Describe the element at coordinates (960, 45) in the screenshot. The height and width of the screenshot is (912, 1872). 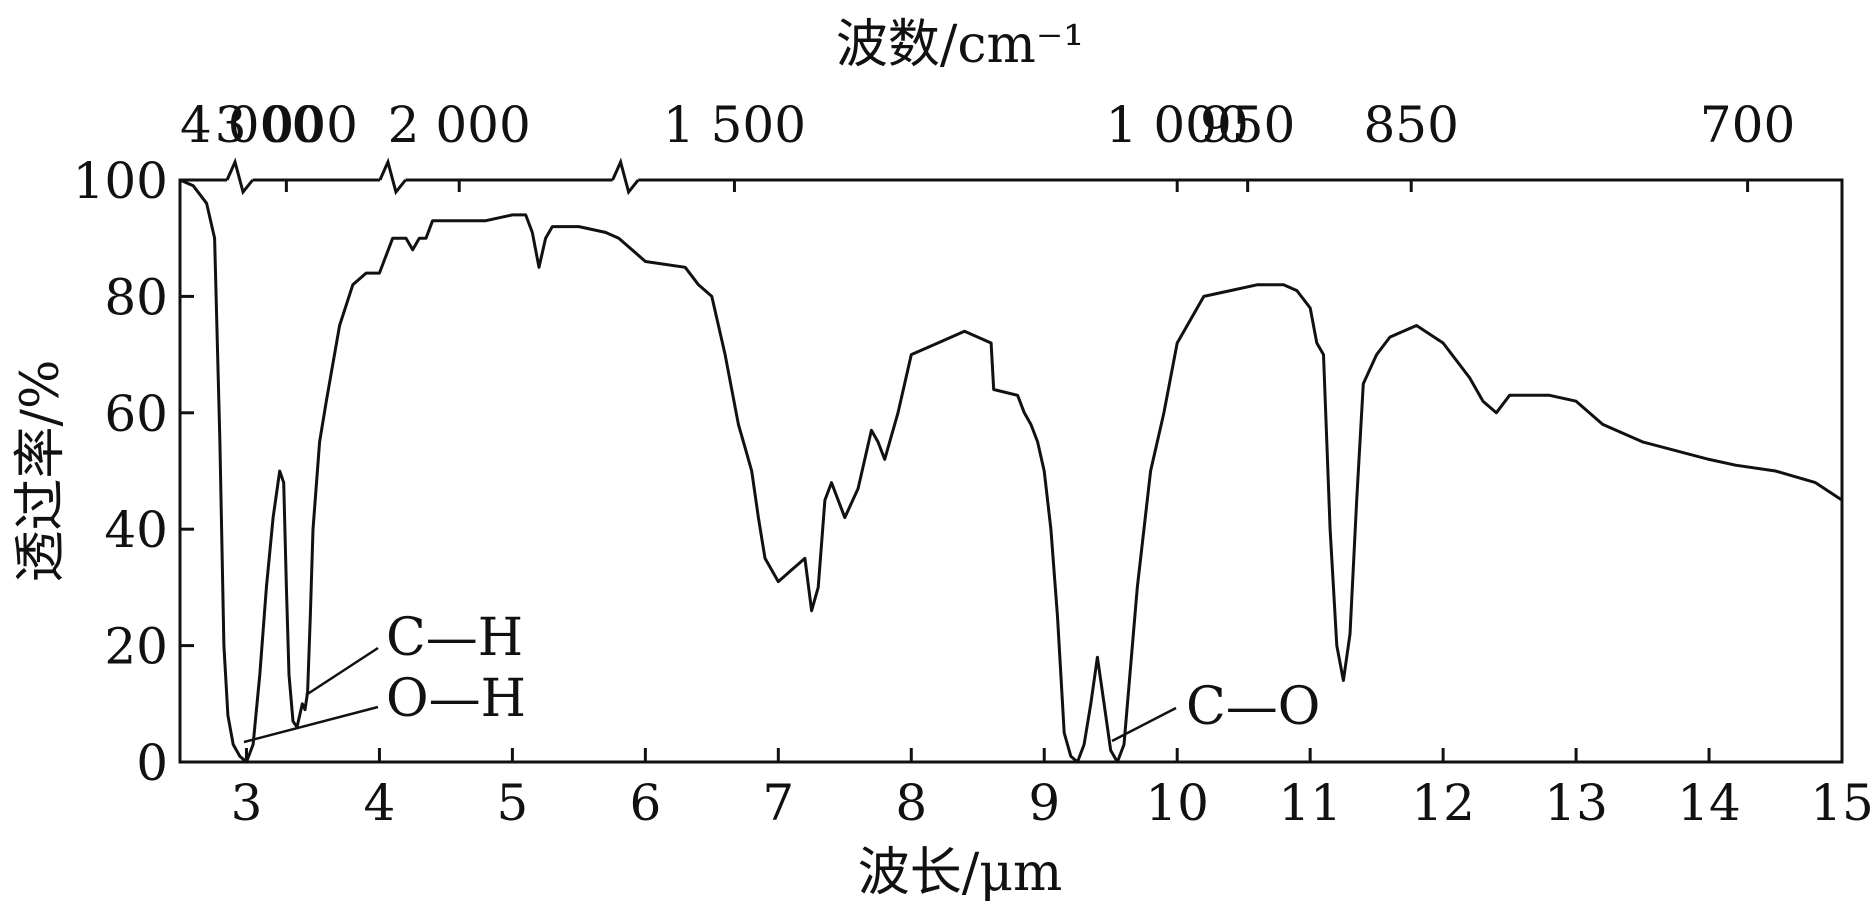
I see `top-axis-title: 波数/cm⁻¹` at that location.